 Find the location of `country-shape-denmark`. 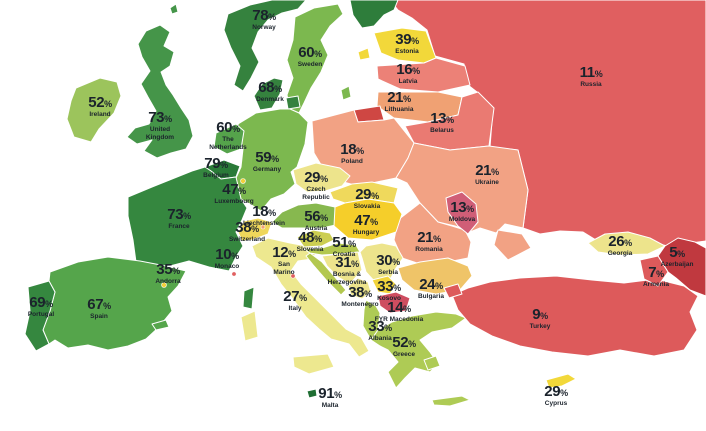

country-shape-denmark is located at coordinates (268, 94).